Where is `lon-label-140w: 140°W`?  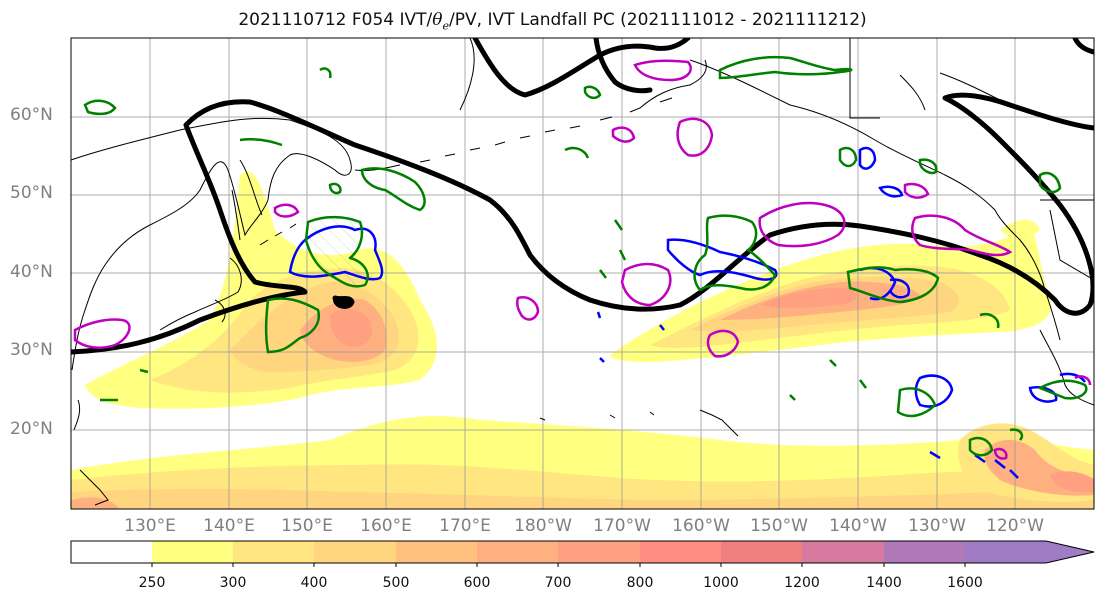
lon-label-140w: 140°W is located at coordinates (858, 526).